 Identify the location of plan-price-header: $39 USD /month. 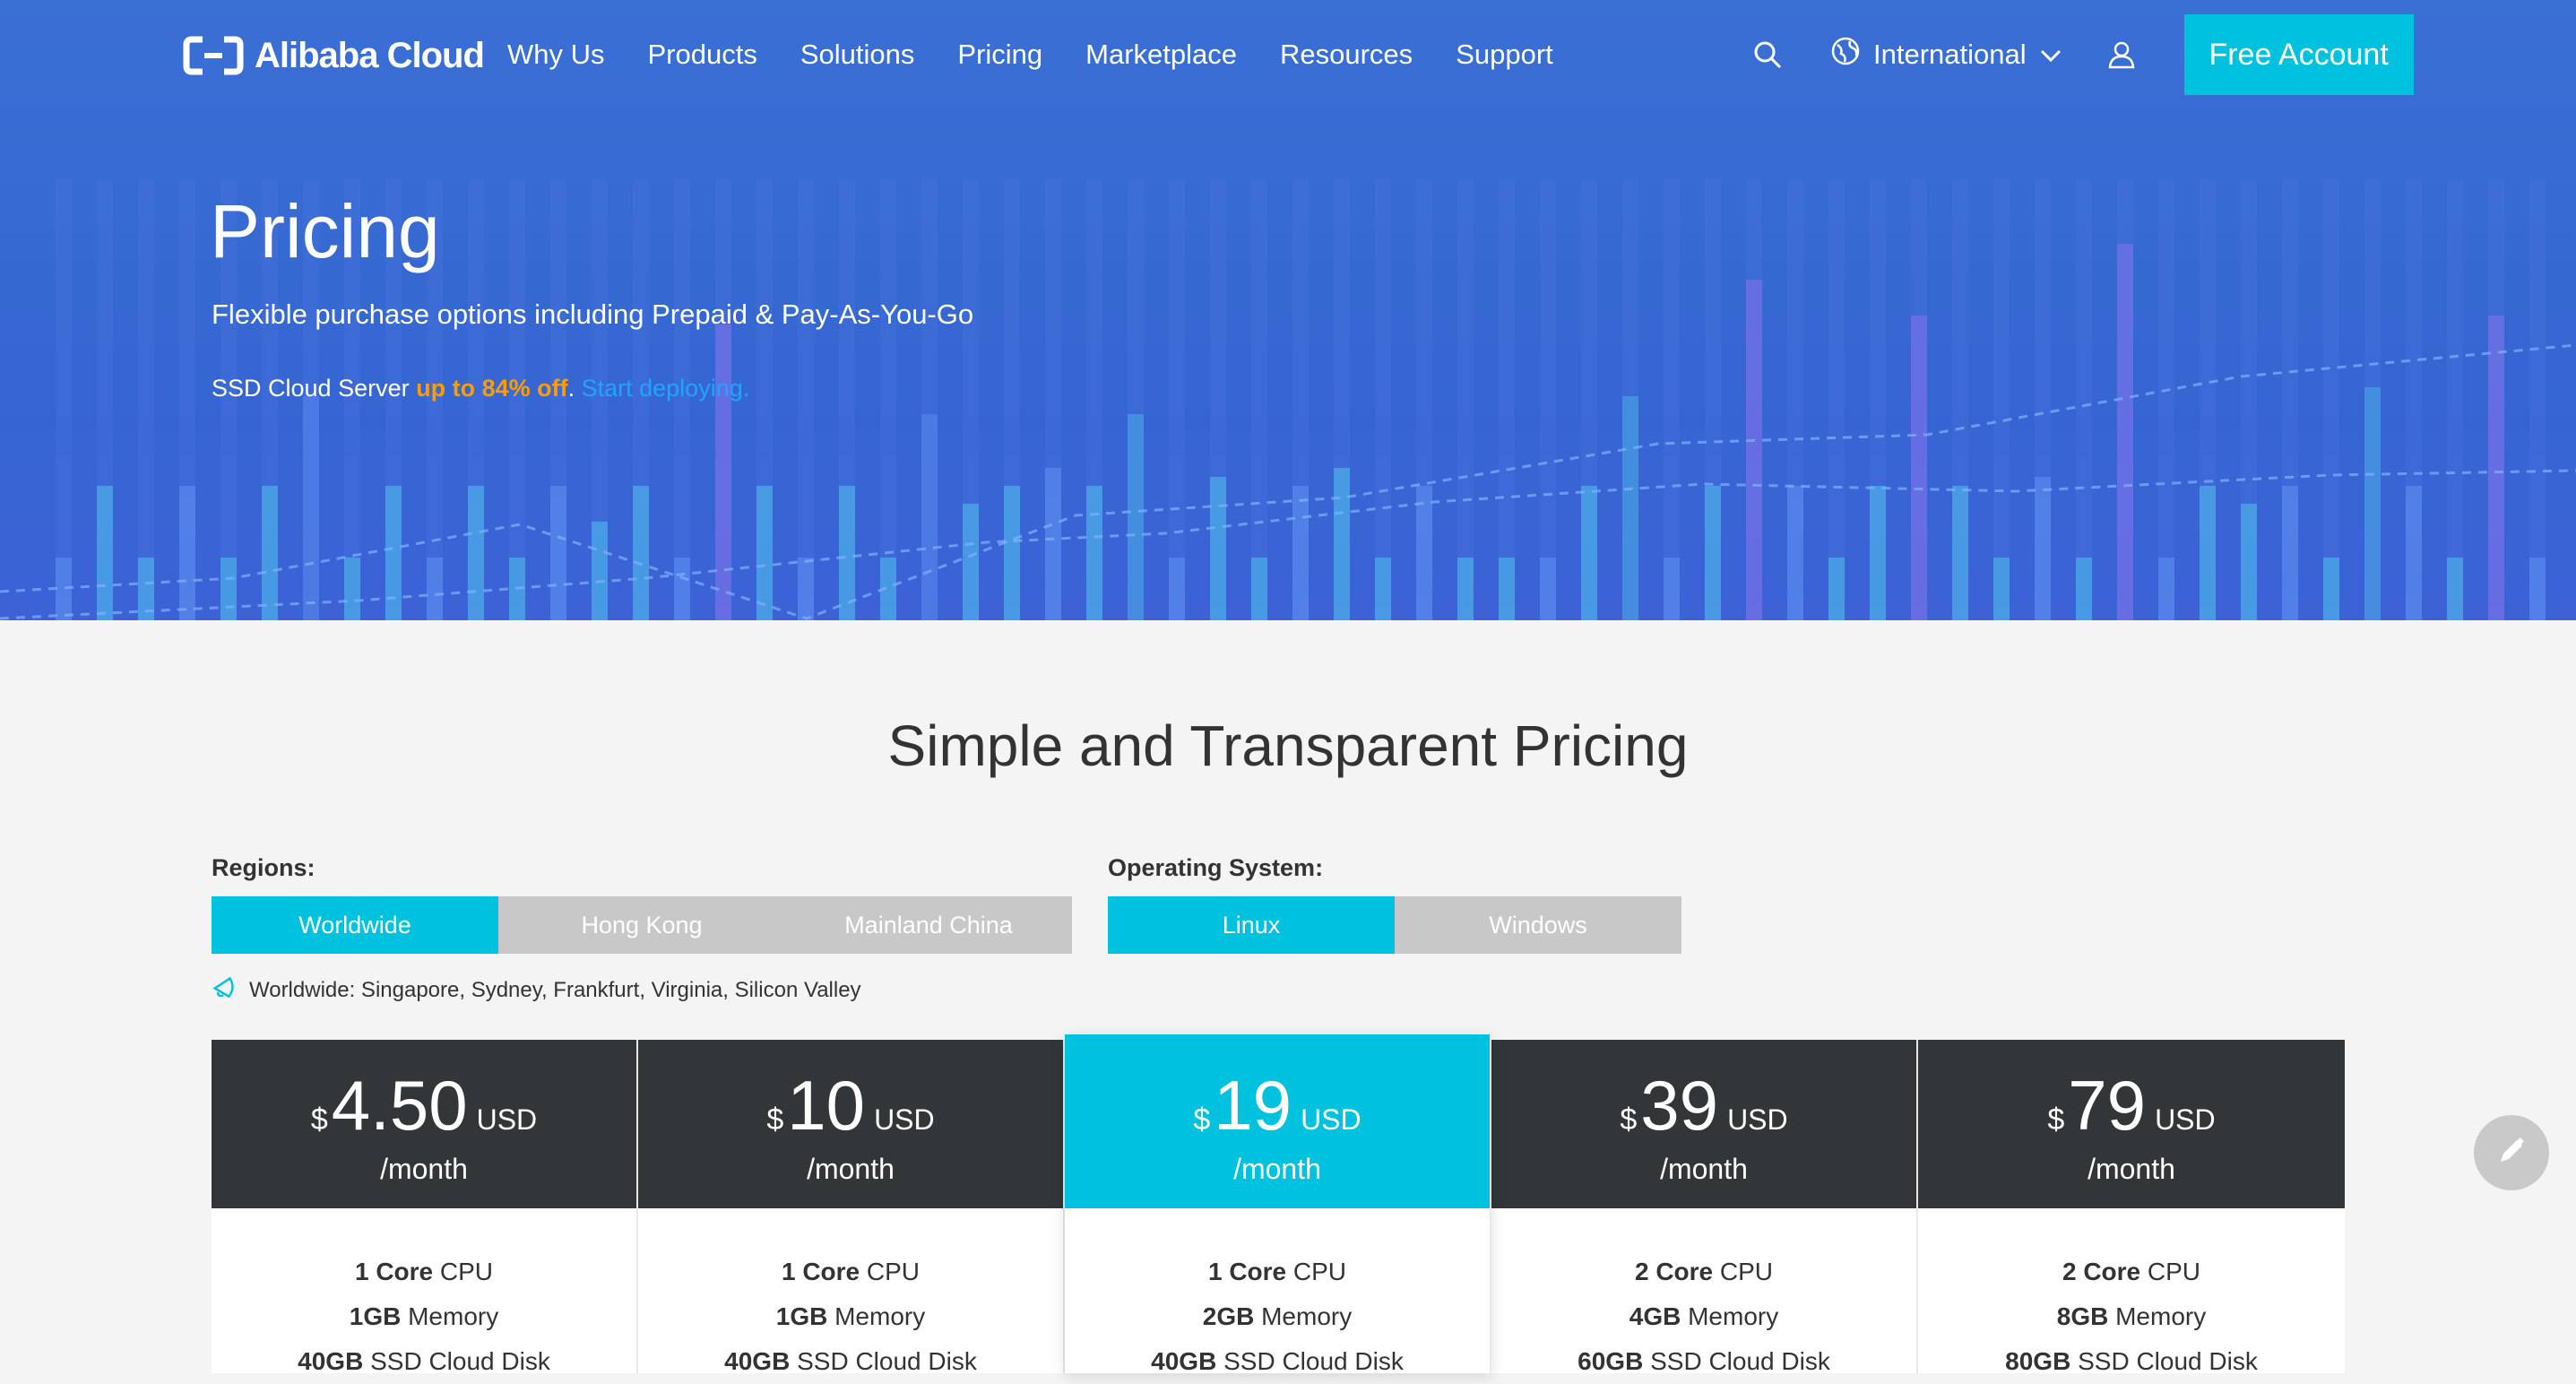
(1703, 1124).